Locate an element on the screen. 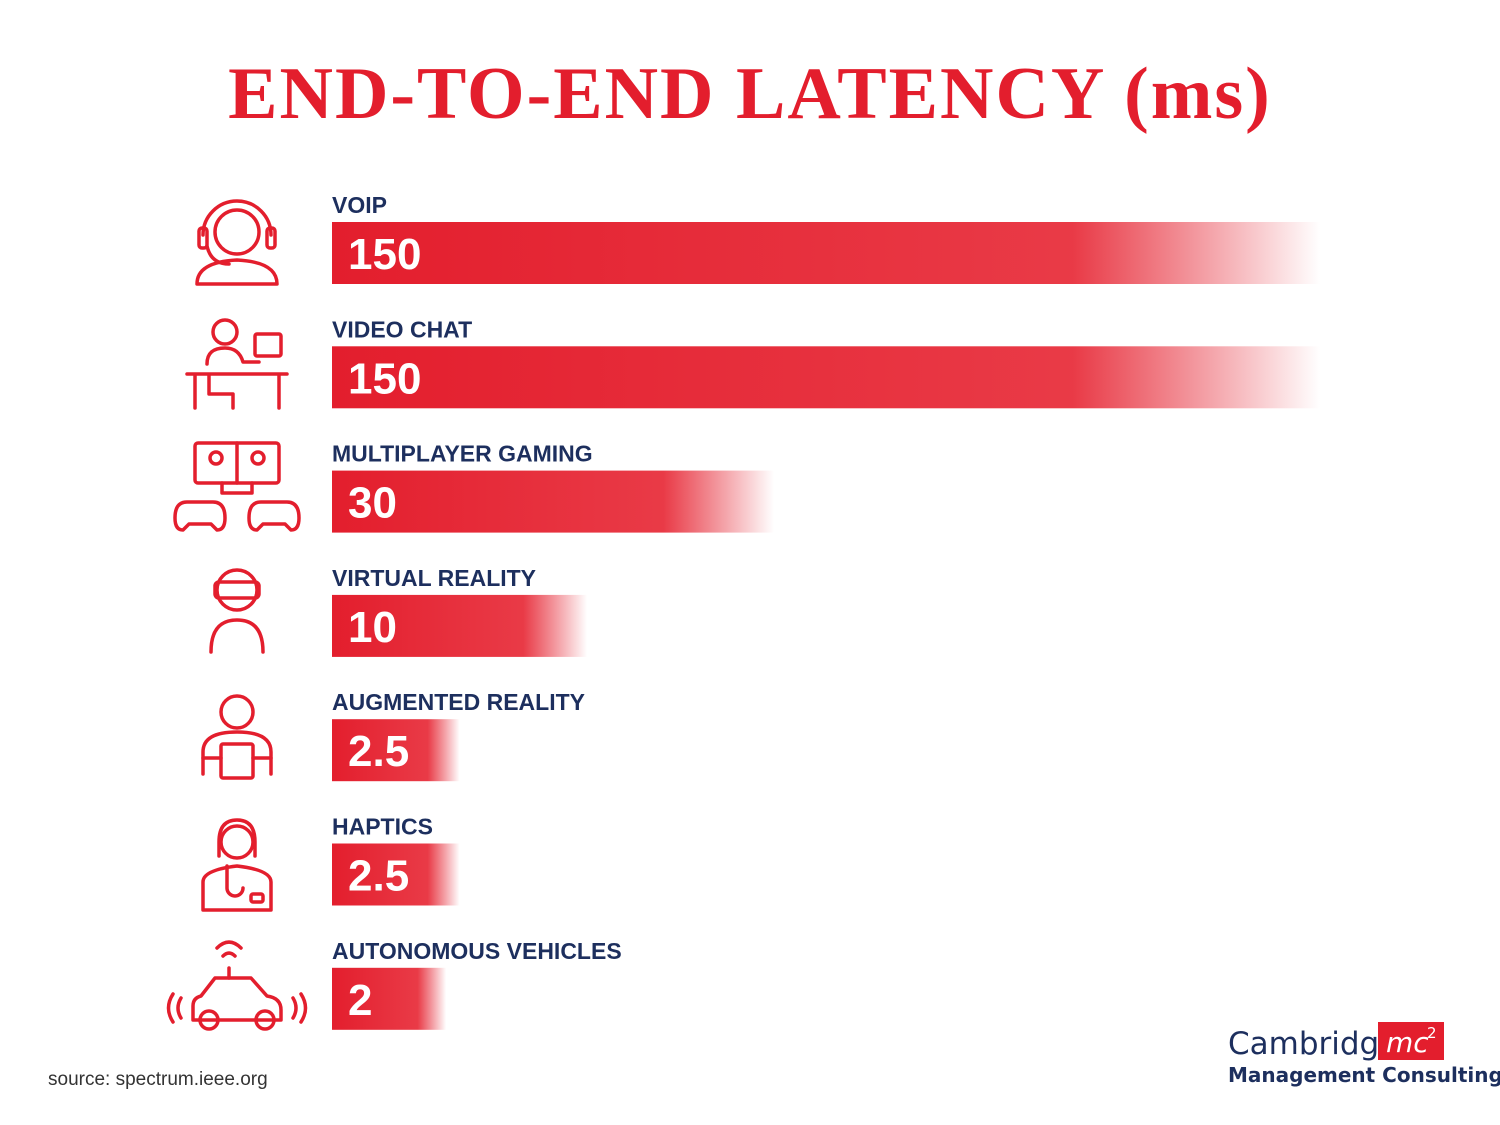  icon-vr is located at coordinates (237, 611).